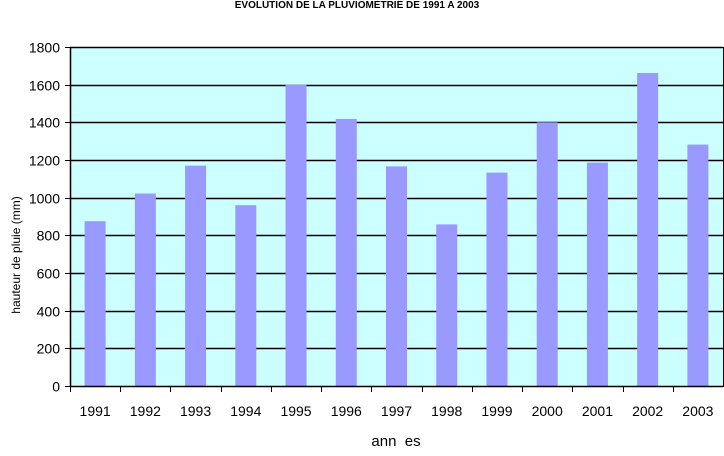 This screenshot has width=724, height=456. What do you see at coordinates (447, 305) in the screenshot?
I see `bar-1998` at bounding box center [447, 305].